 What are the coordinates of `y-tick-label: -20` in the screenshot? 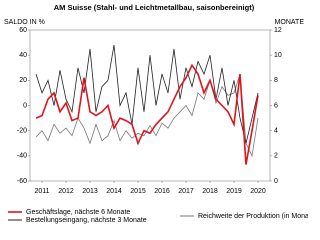 It's located at (22, 131).